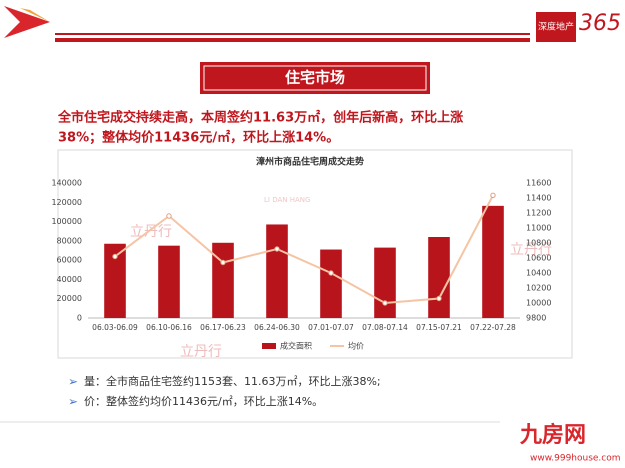  What do you see at coordinates (538, 228) in the screenshot?
I see `y2-tick-label: 11000` at bounding box center [538, 228].